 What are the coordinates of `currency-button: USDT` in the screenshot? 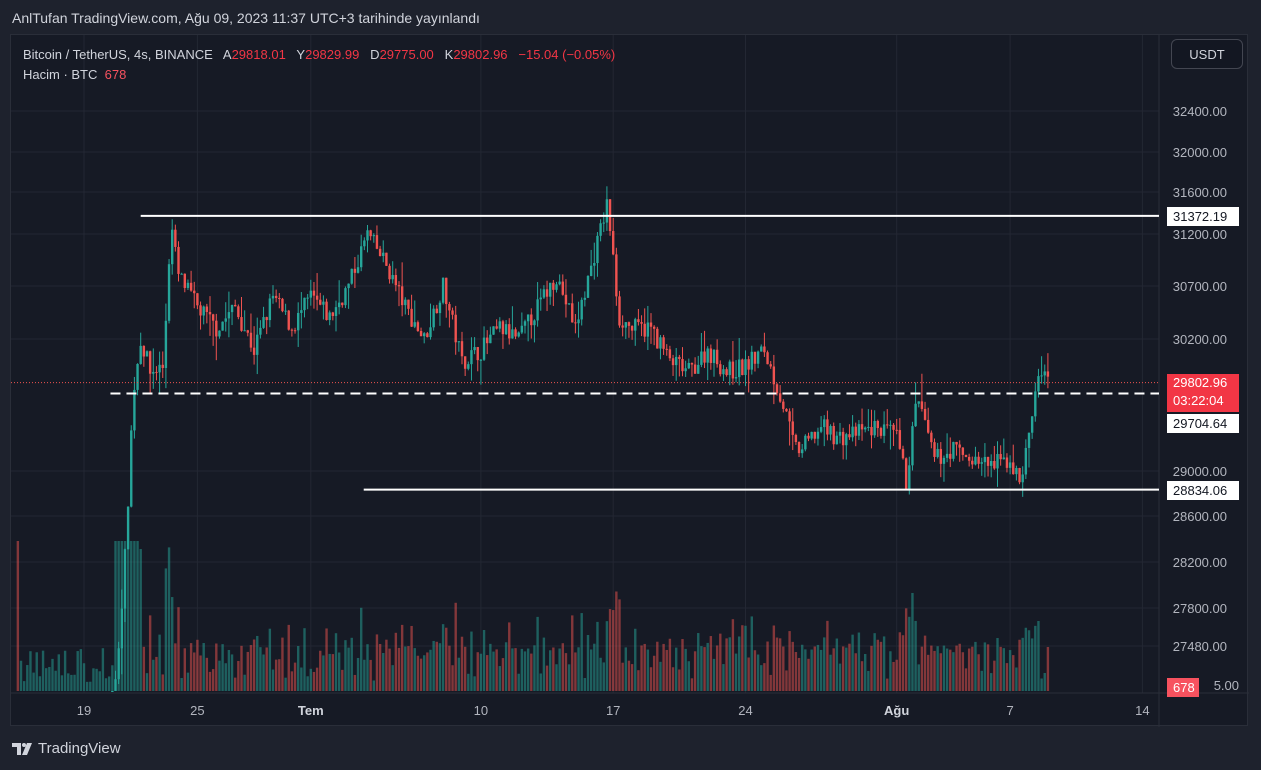 It's located at (1207, 54).